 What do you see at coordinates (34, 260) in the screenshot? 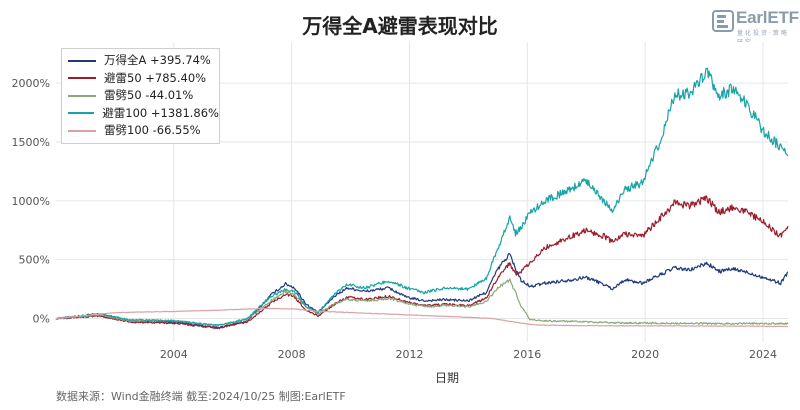
I see `y-tick-label: 500%` at bounding box center [34, 260].